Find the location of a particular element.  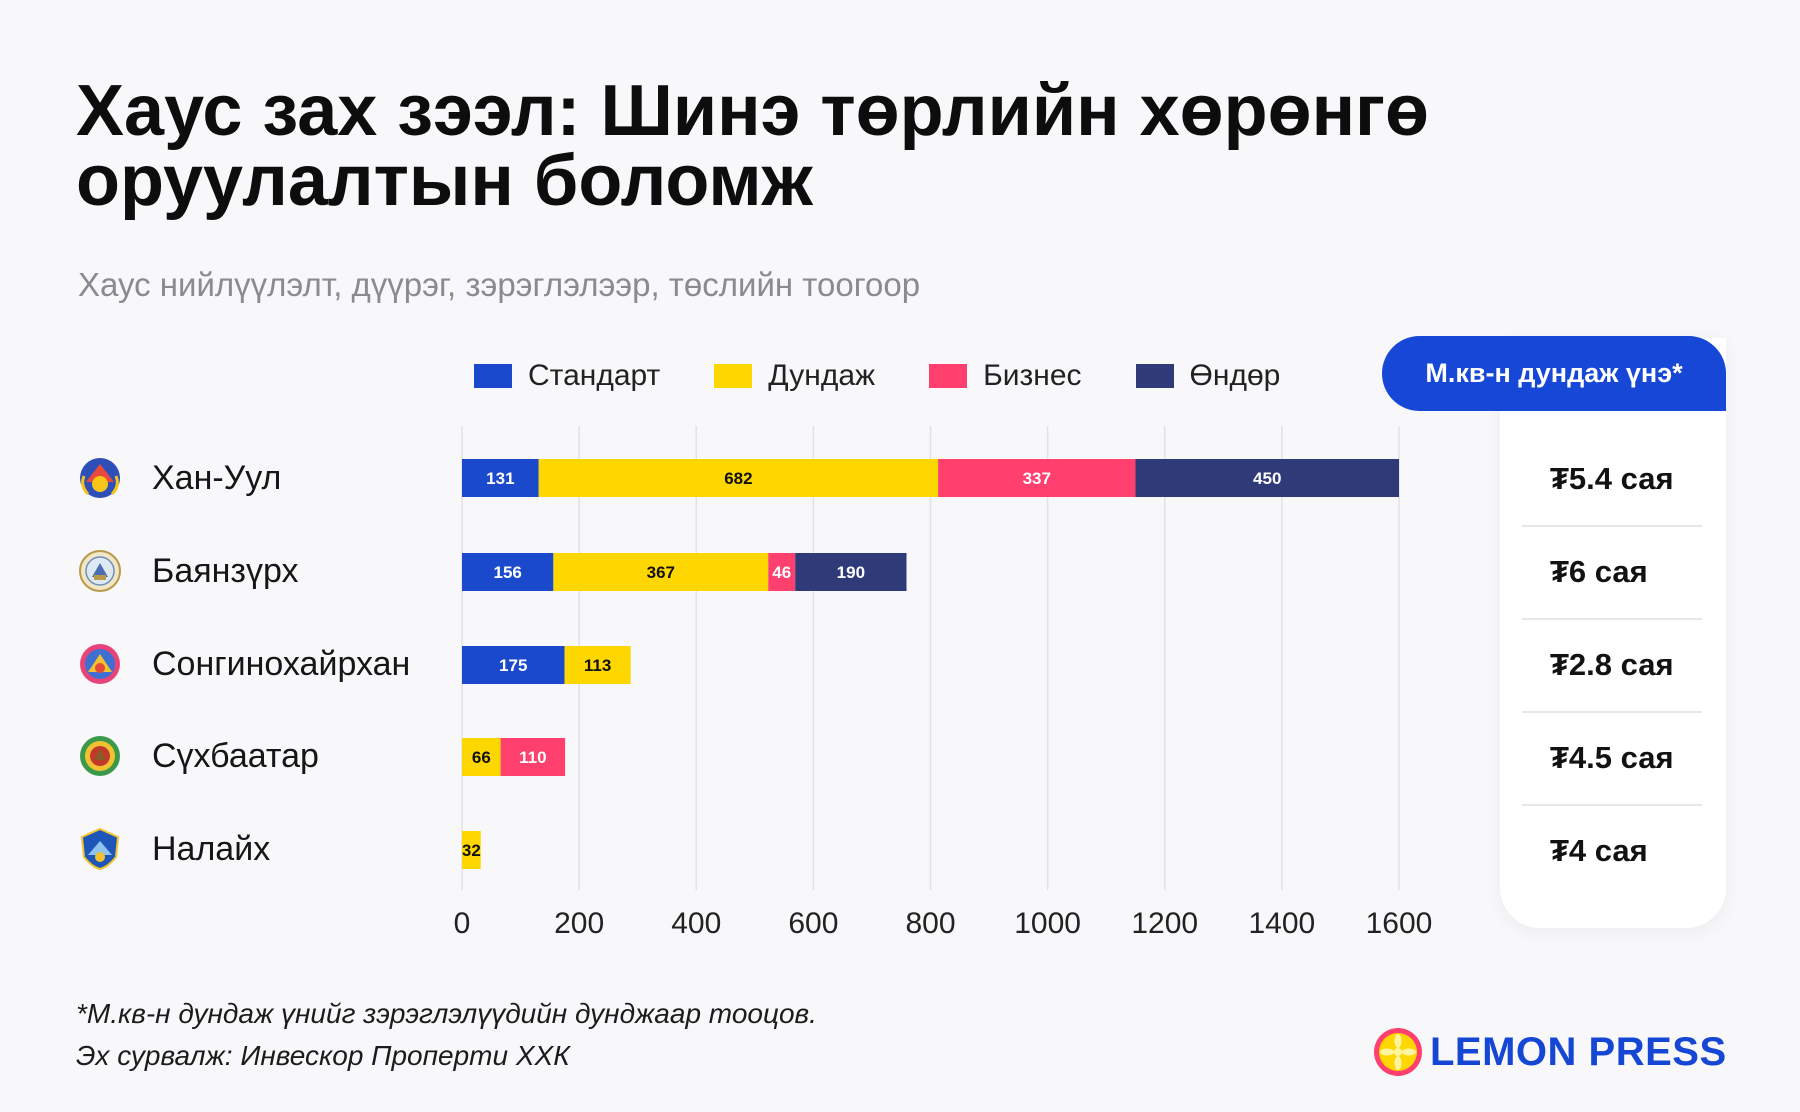

lemon-icon is located at coordinates (1398, 1052).